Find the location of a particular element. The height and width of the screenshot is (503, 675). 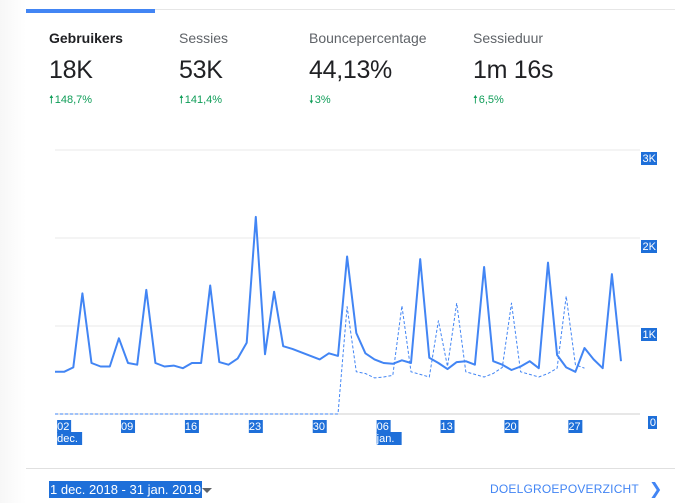

metric-value: 1m 16s is located at coordinates (513, 70).